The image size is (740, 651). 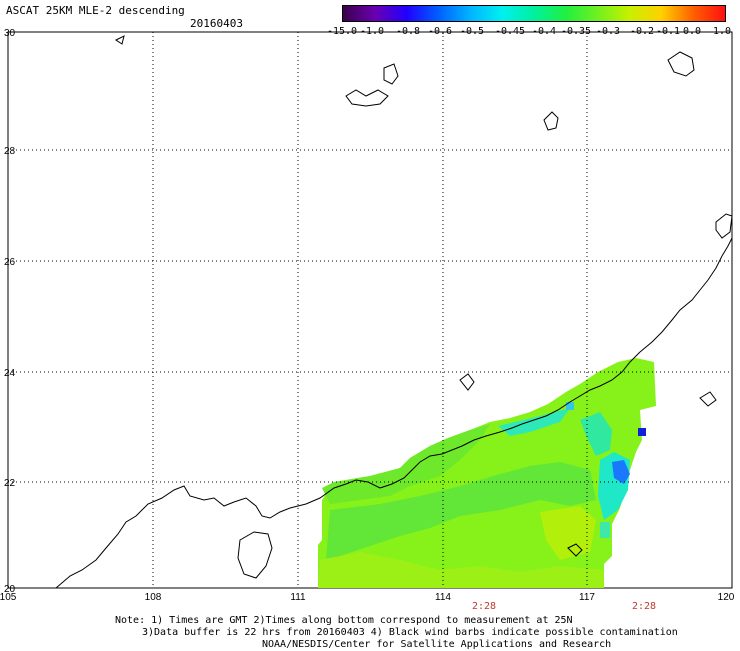 I want to click on lat-tick-label: 22, so click(x=10, y=483).